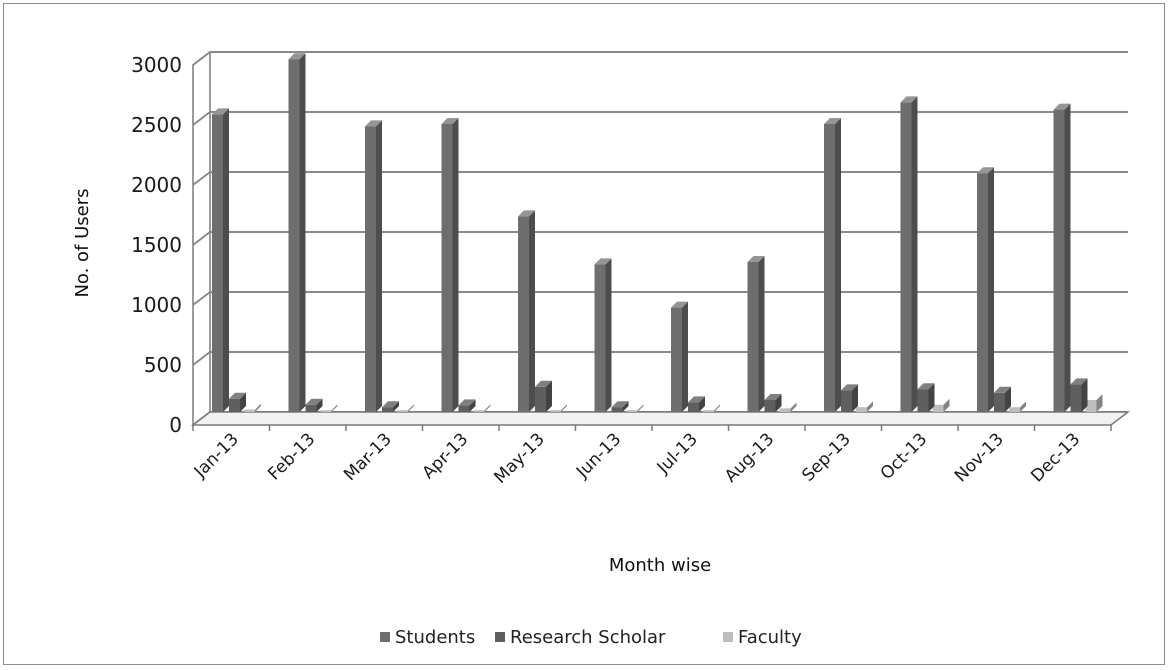 The width and height of the screenshot is (1170, 670). I want to click on floor, so click(660, 418).